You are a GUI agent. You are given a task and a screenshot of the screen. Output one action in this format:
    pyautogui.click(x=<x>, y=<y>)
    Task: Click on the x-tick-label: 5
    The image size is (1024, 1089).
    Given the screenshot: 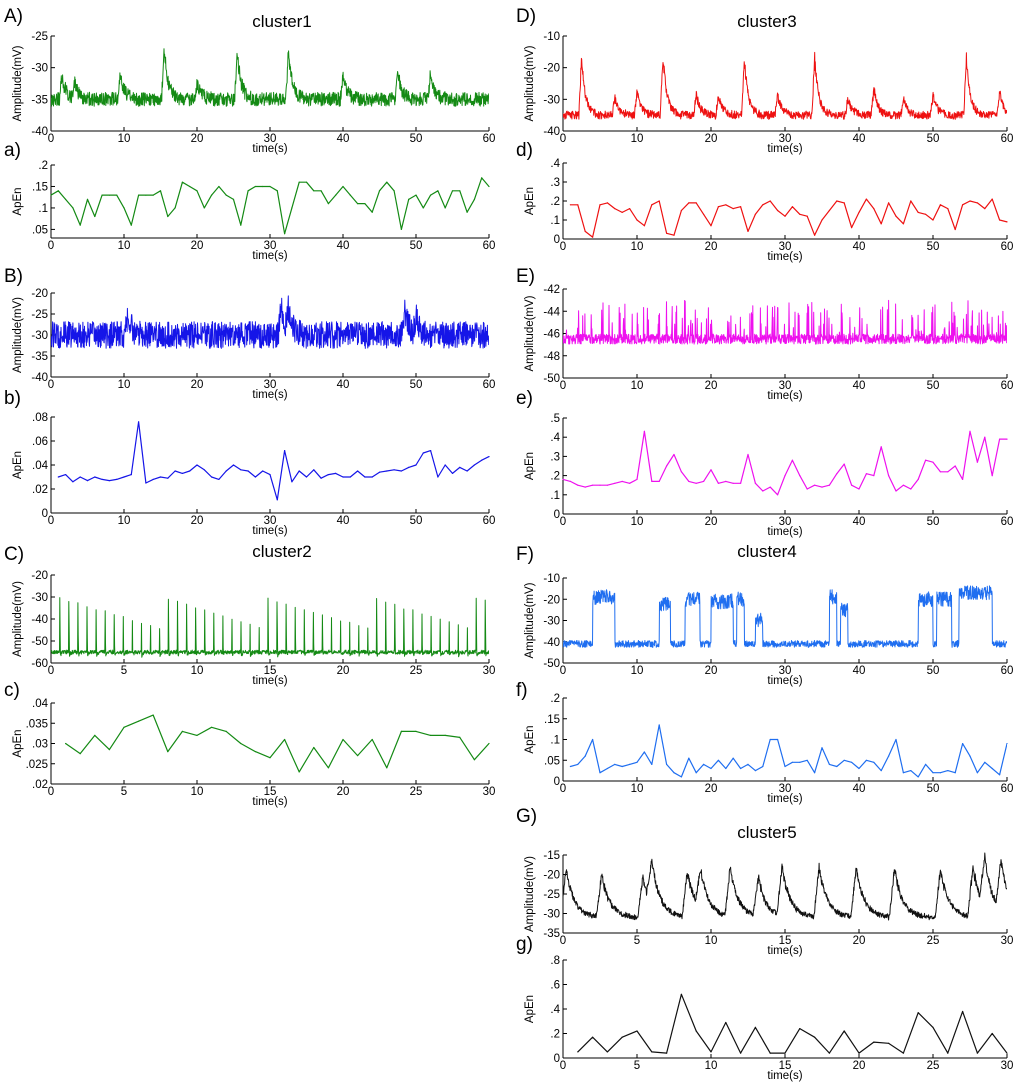 What is the action you would take?
    pyautogui.click(x=637, y=941)
    